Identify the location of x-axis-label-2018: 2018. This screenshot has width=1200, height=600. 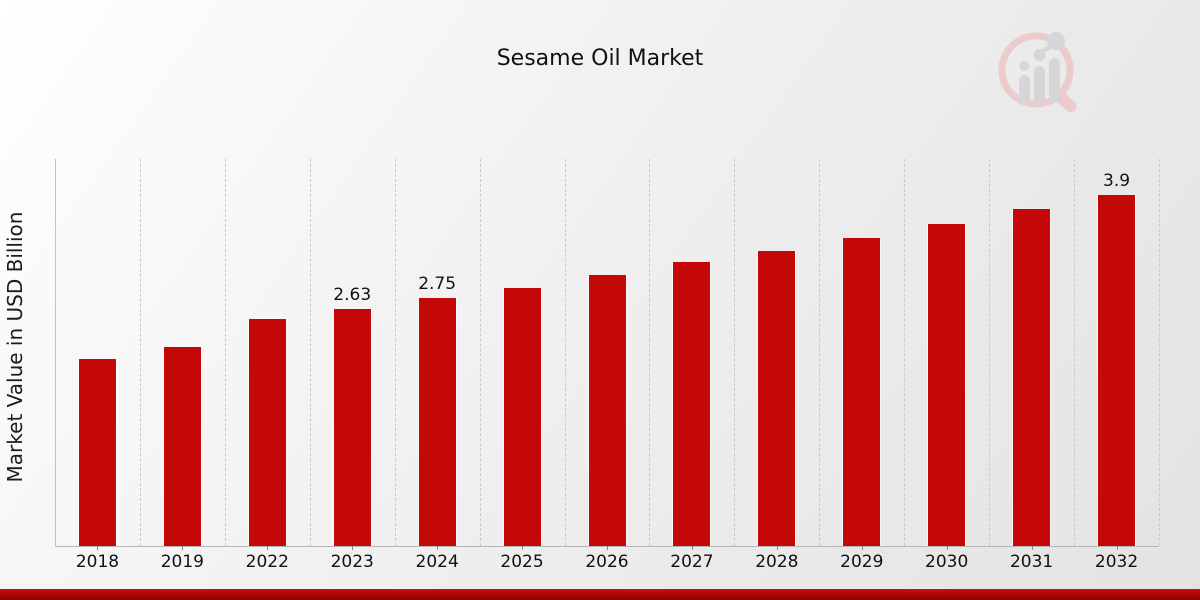
(97, 562).